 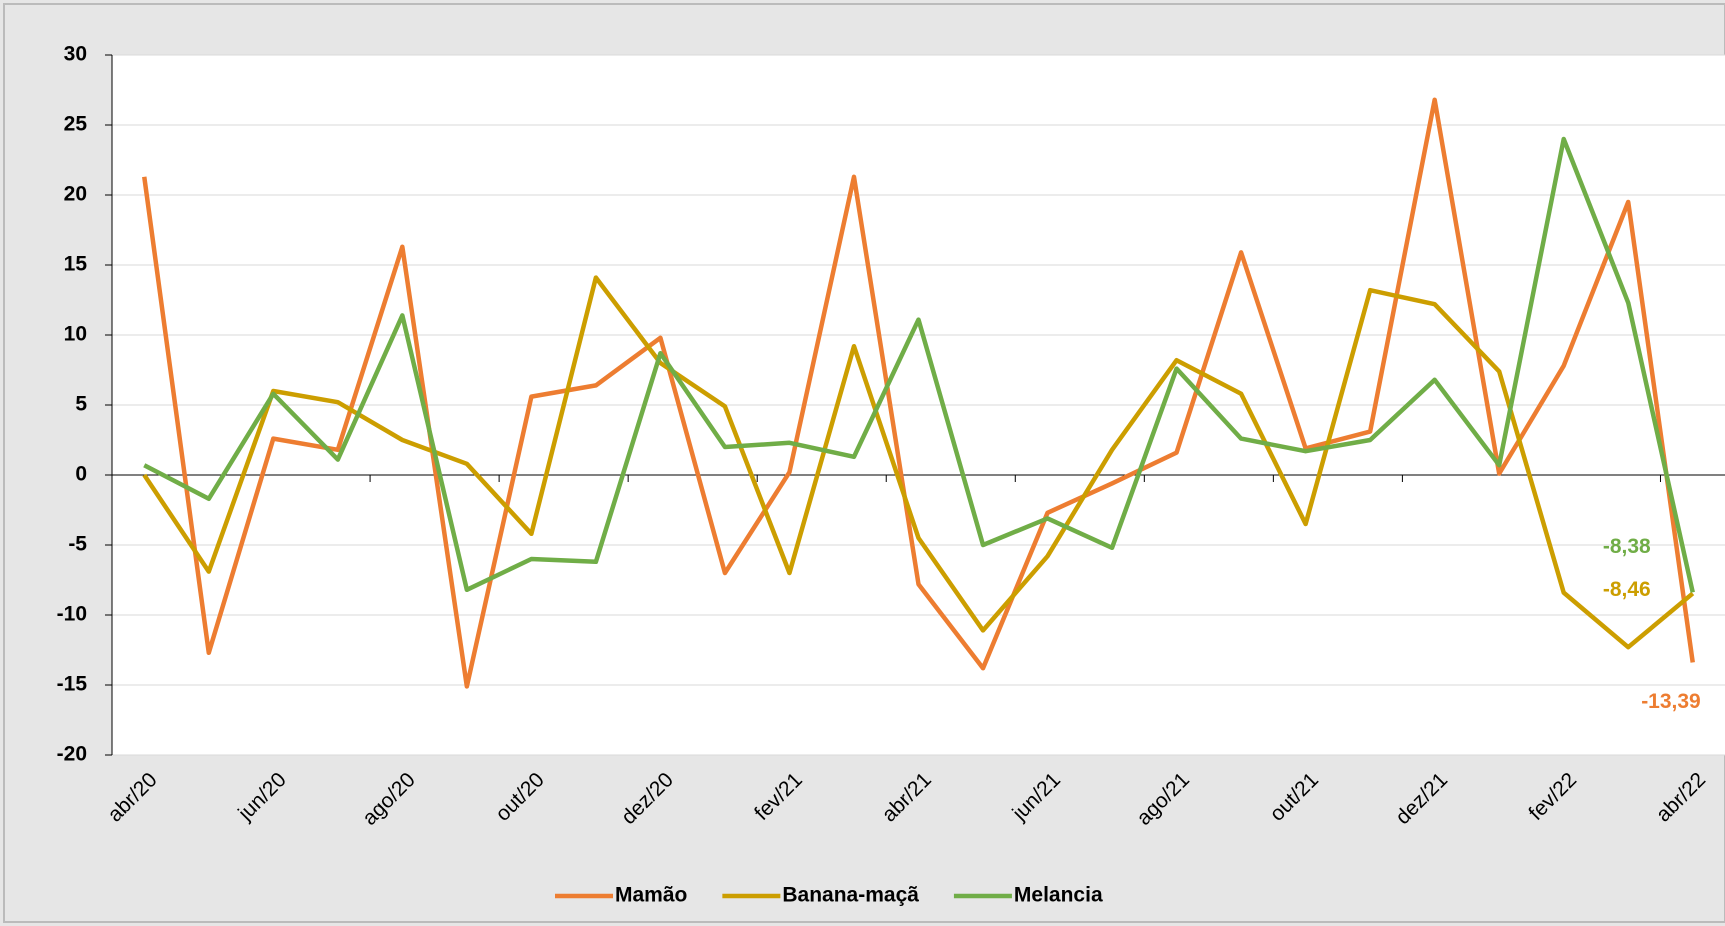 I want to click on legend-label: Melancia, so click(x=1058, y=895).